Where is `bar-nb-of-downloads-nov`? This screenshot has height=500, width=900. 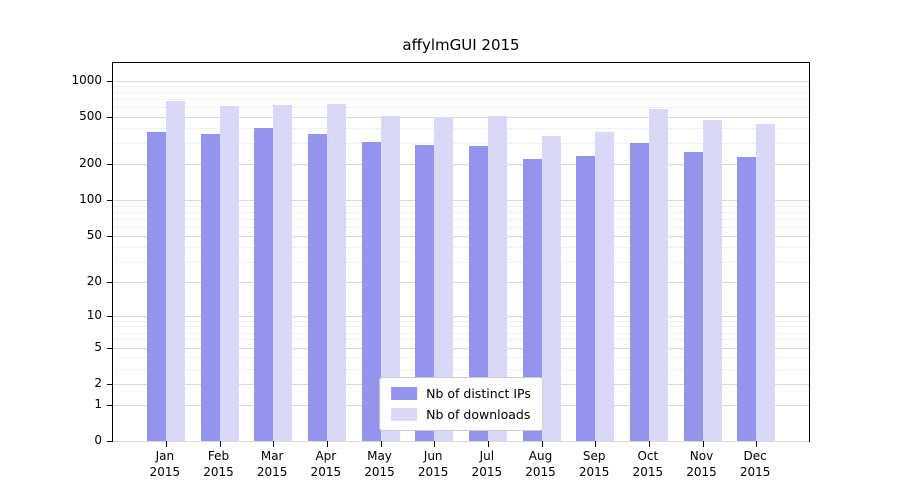 bar-nb-of-downloads-nov is located at coordinates (712, 280).